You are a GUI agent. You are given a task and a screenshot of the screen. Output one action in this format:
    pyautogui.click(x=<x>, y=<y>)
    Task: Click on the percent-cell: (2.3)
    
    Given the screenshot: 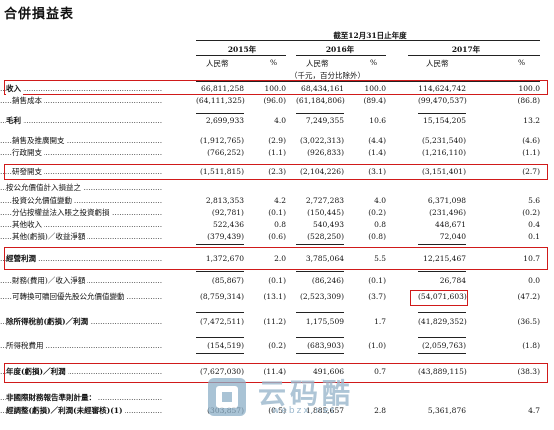 What is the action you would take?
    pyautogui.click(x=277, y=171)
    